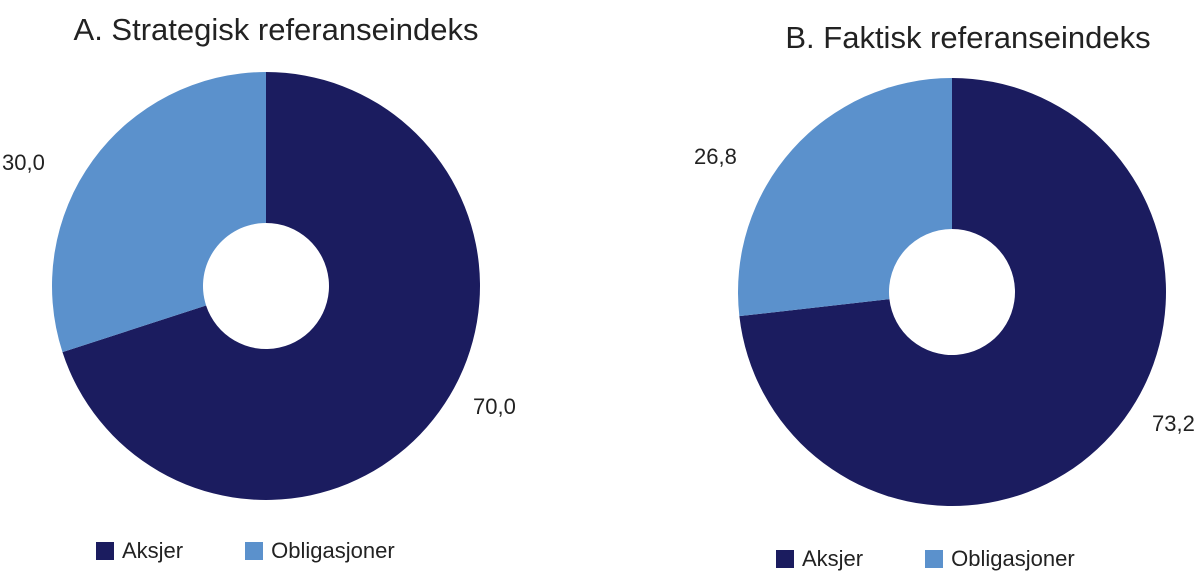 The height and width of the screenshot is (588, 1200). Describe the element at coordinates (1173, 423) in the screenshot. I see `data-label-aksjer: 73,2` at that location.